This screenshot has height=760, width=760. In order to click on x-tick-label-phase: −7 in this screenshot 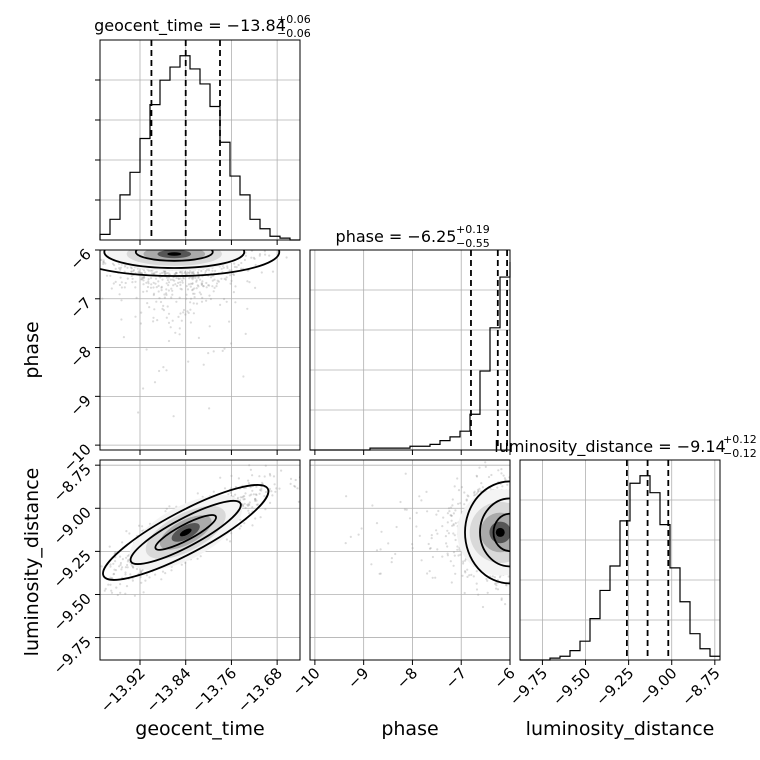, I will do `click(456, 678)`.